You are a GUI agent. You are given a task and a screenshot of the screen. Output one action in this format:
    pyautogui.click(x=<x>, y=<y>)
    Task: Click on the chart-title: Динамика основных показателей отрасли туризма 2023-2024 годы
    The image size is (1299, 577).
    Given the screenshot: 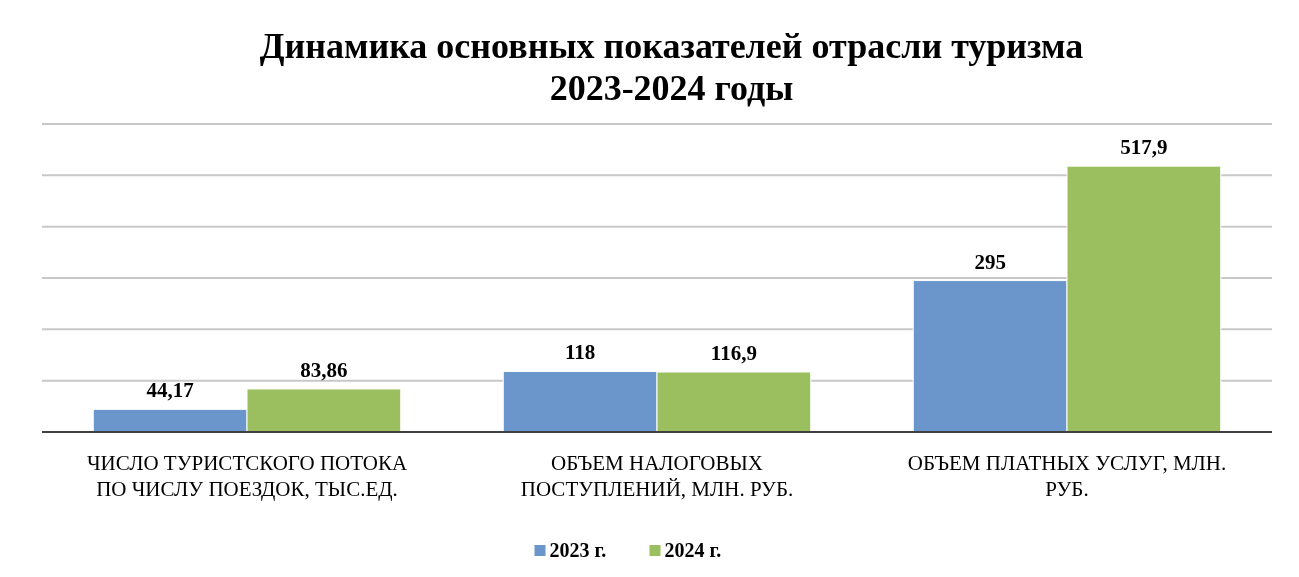 What is the action you would take?
    pyautogui.click(x=671, y=67)
    